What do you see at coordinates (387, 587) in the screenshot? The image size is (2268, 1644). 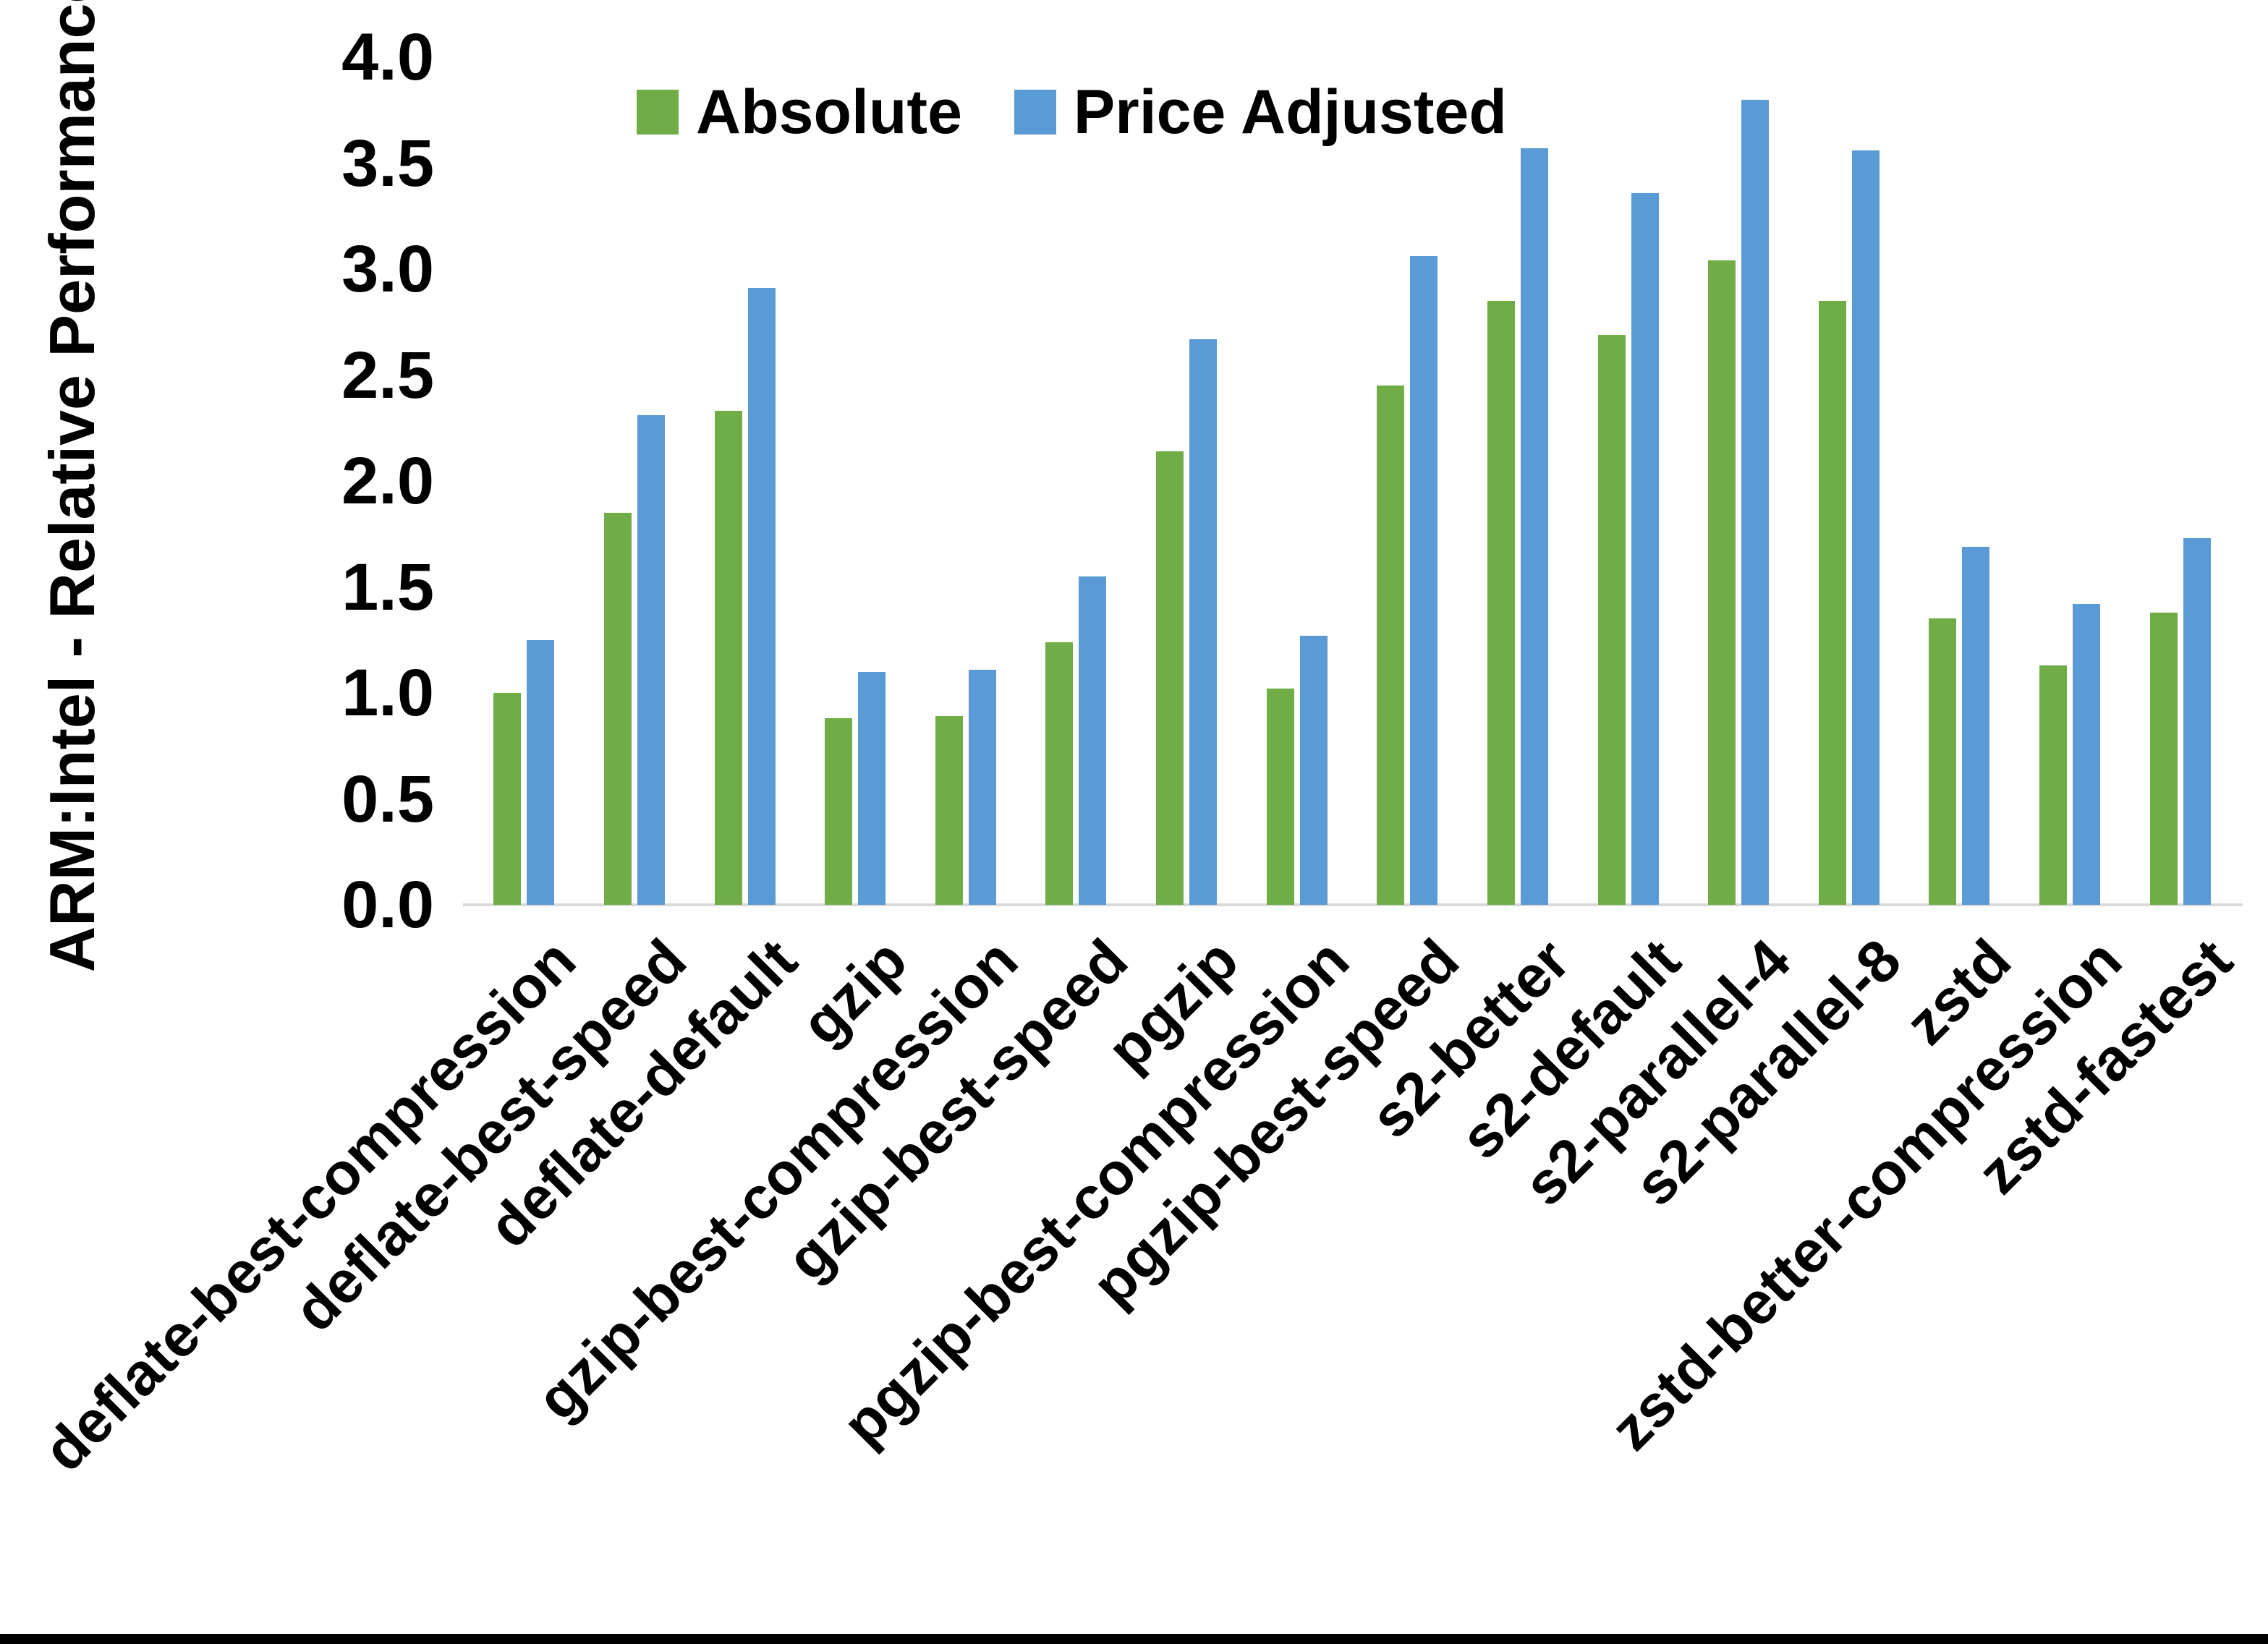 I see `y-tick-label: 1.5` at bounding box center [387, 587].